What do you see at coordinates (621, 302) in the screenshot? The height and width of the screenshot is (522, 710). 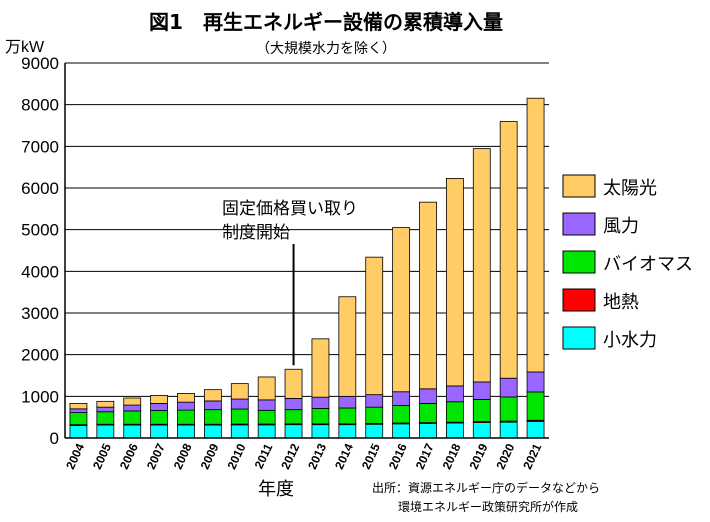 I see `legend-label: 地熱` at bounding box center [621, 302].